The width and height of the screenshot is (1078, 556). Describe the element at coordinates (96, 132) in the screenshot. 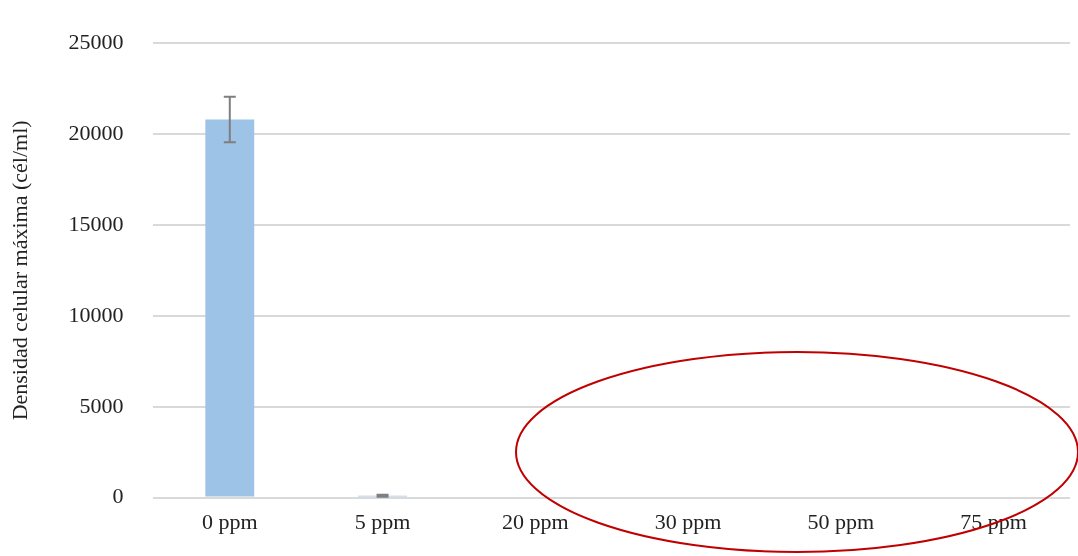

I see `y-tick-label: 20000` at that location.